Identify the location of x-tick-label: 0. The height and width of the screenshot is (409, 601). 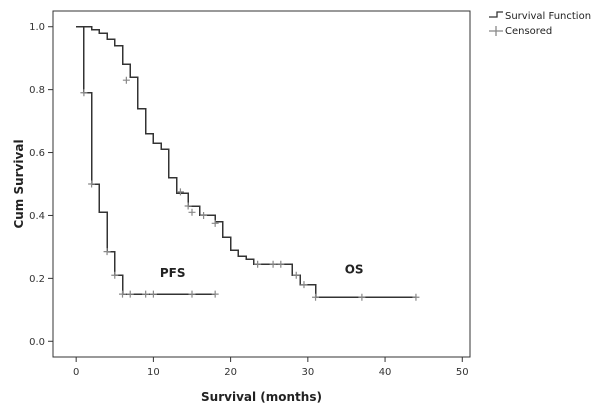
(76, 372).